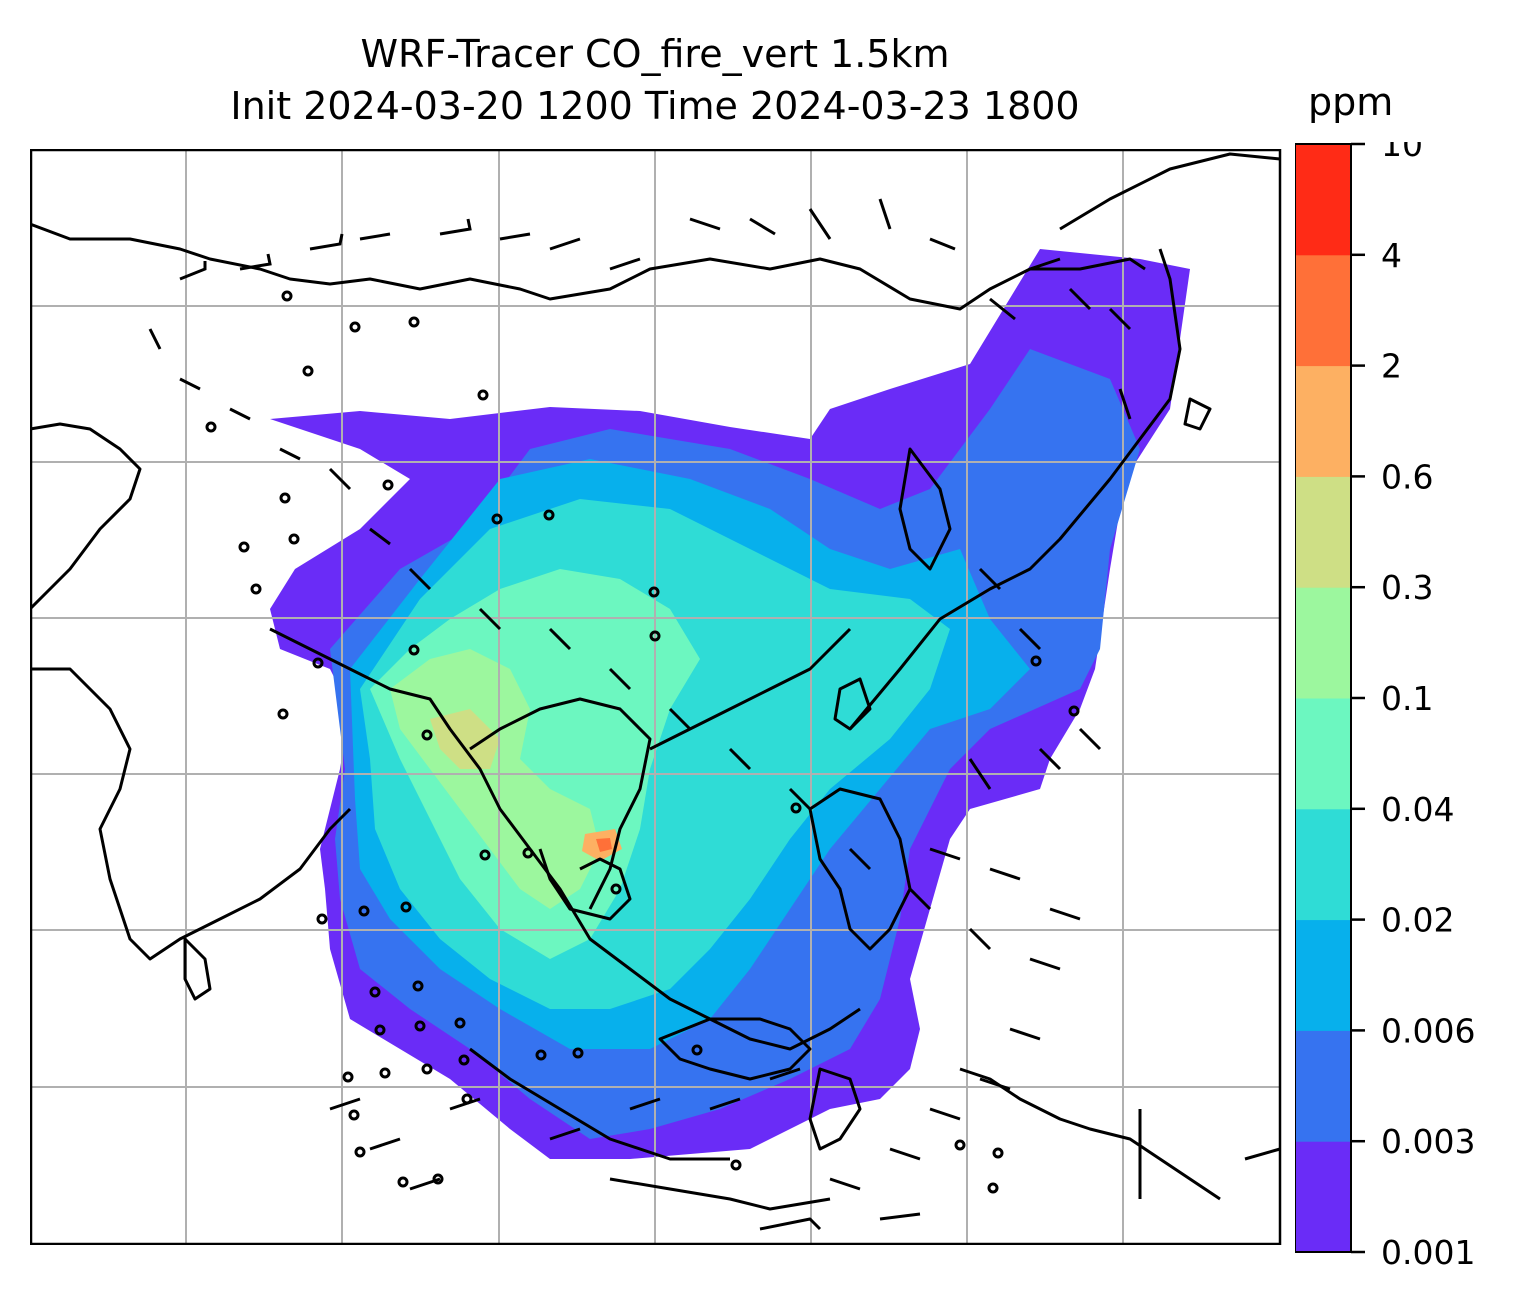 This screenshot has width=1528, height=1306. What do you see at coordinates (655, 54) in the screenshot?
I see `map-title-line1: WRF-Tracer CO_fire_vert 1.5km` at bounding box center [655, 54].